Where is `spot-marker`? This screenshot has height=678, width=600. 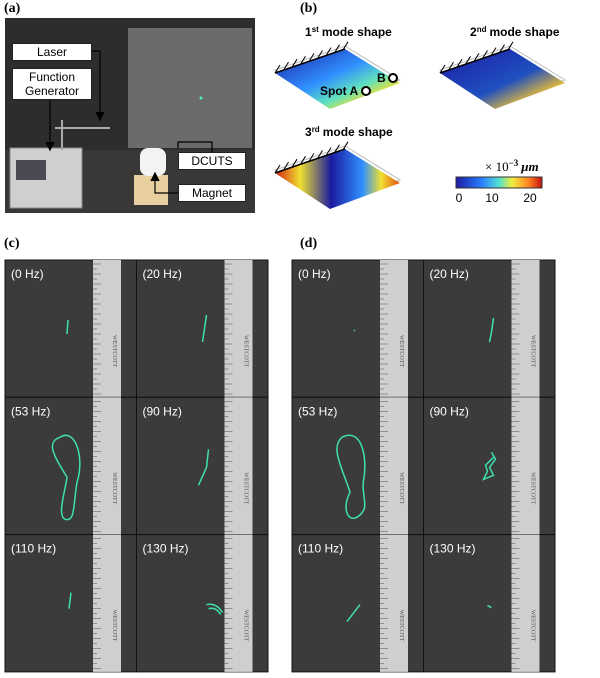
spot-marker is located at coordinates (393, 78).